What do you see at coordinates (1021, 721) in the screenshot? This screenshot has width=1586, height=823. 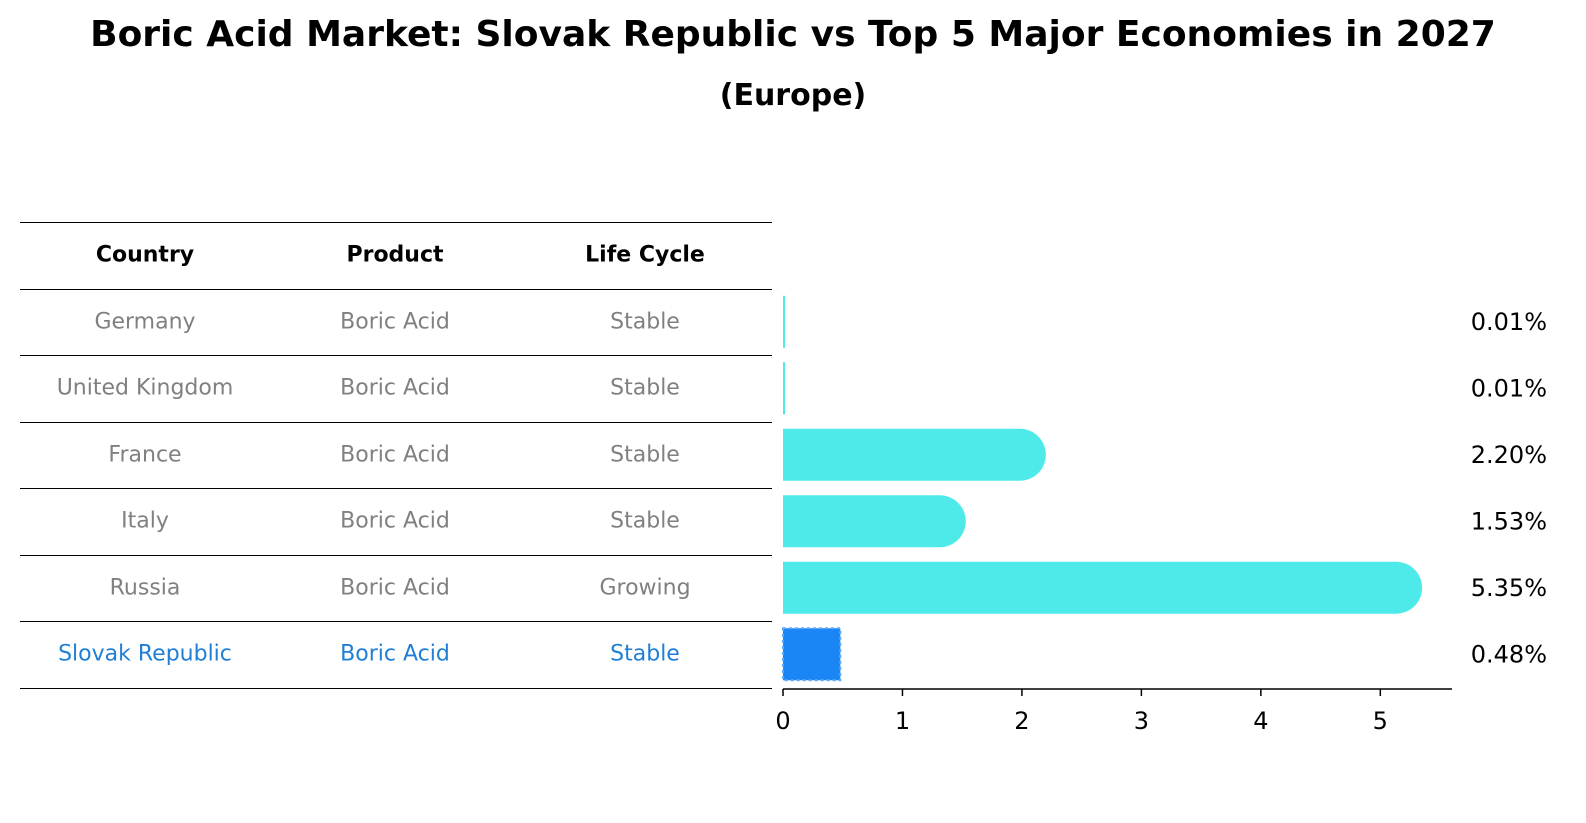 I see `x-tick-label: 2` at bounding box center [1021, 721].